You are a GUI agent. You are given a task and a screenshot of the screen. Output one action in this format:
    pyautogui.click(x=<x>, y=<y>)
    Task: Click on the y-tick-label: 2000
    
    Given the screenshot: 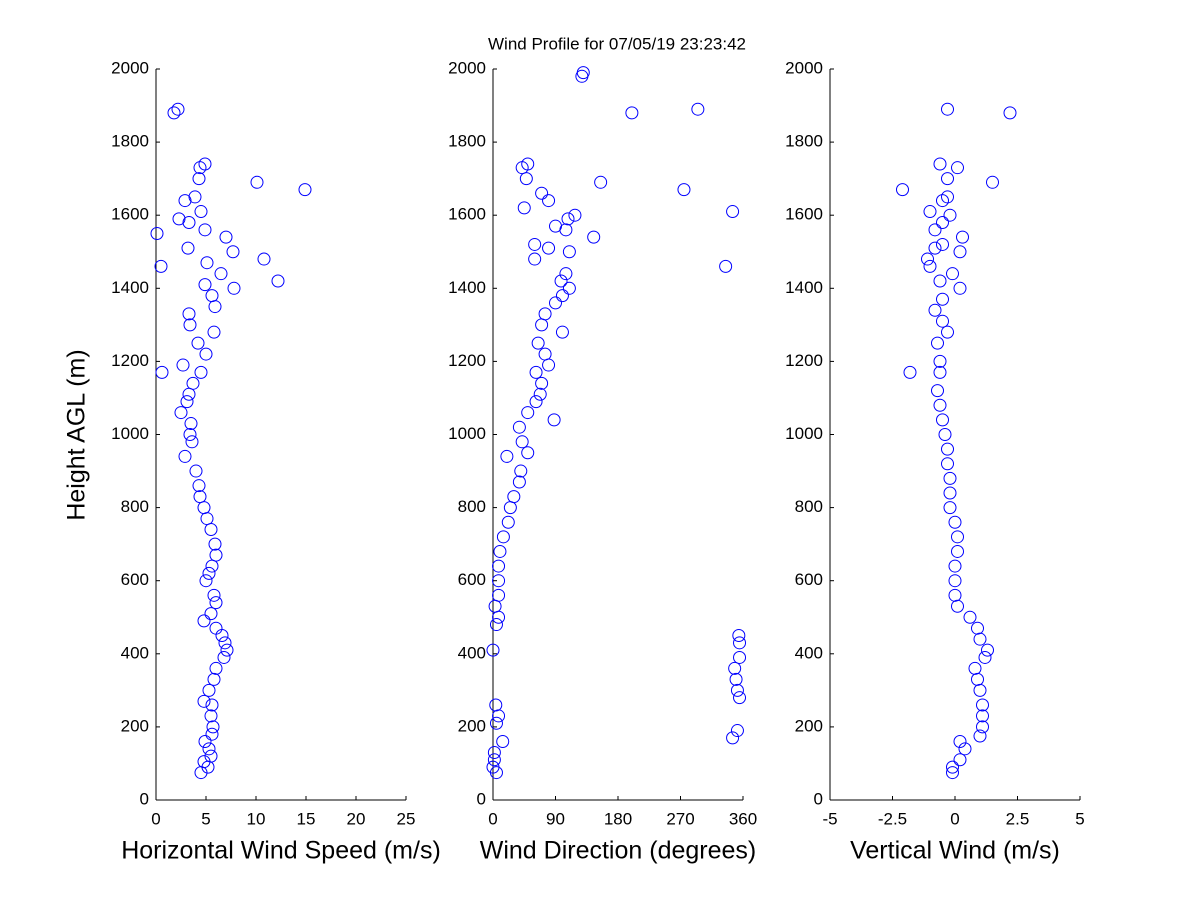 What is the action you would take?
    pyautogui.click(x=804, y=67)
    